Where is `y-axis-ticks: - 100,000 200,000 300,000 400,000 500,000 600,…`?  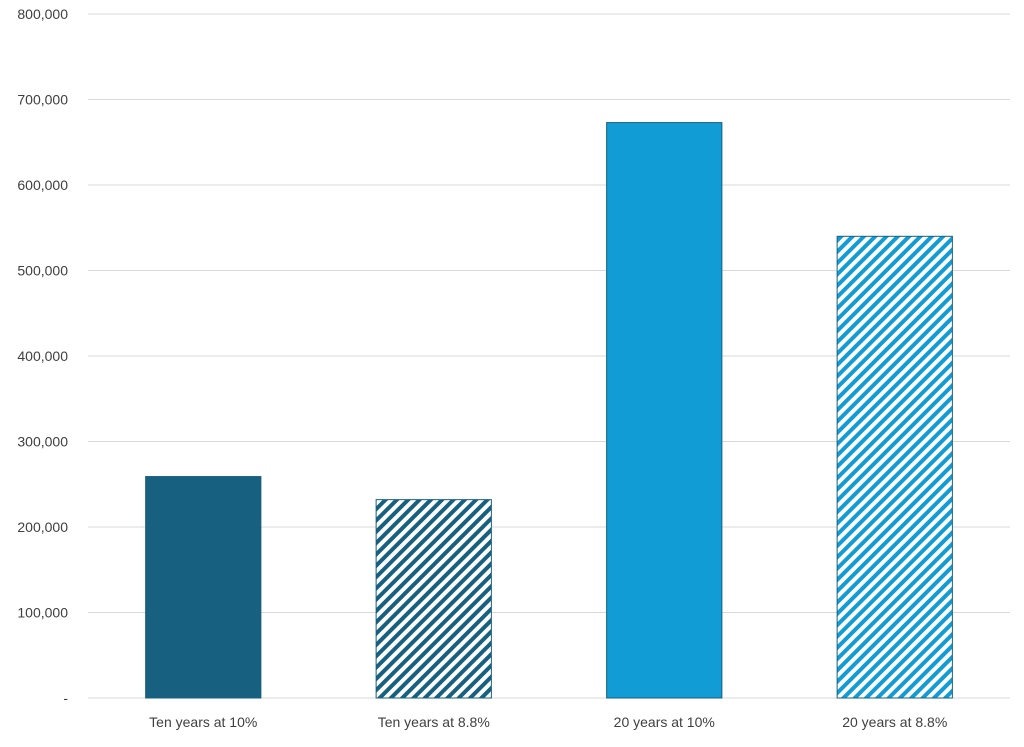
y-axis-ticks: - 100,000 200,000 300,000 400,000 500,000 600,… is located at coordinates (42, 356).